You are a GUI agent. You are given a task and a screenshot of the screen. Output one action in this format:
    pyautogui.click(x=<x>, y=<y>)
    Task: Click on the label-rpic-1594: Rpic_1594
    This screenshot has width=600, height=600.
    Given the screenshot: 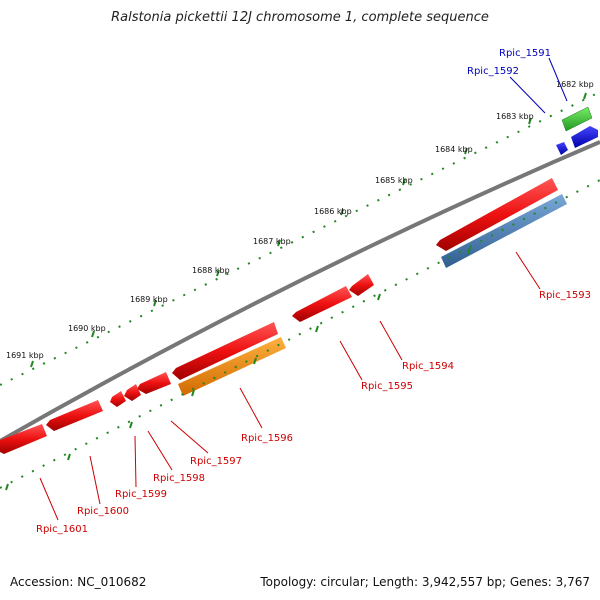 What is the action you would take?
    pyautogui.click(x=428, y=366)
    